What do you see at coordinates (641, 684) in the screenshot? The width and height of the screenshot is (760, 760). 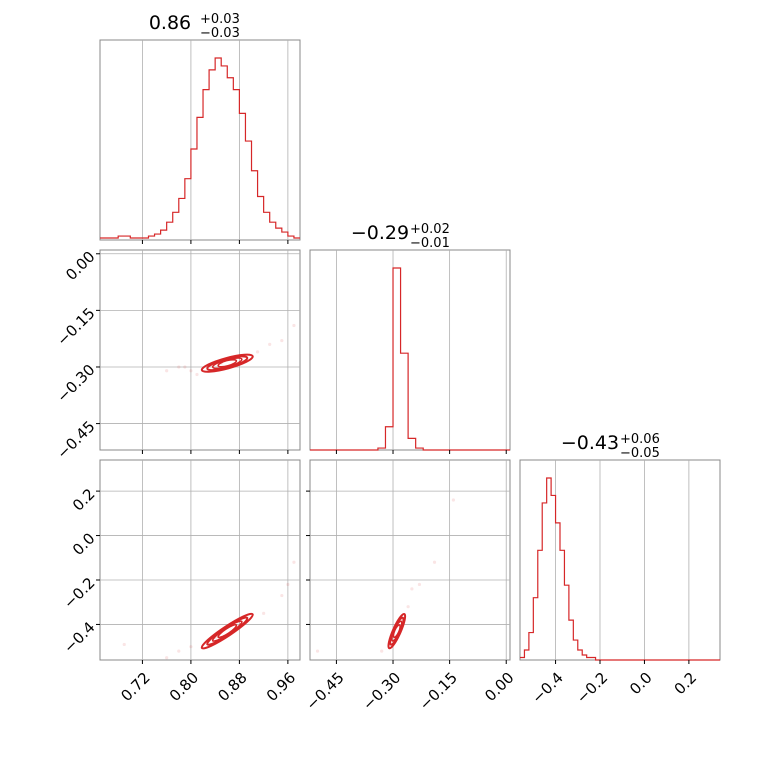 I see `x-tick-label: 0.0` at bounding box center [641, 684].